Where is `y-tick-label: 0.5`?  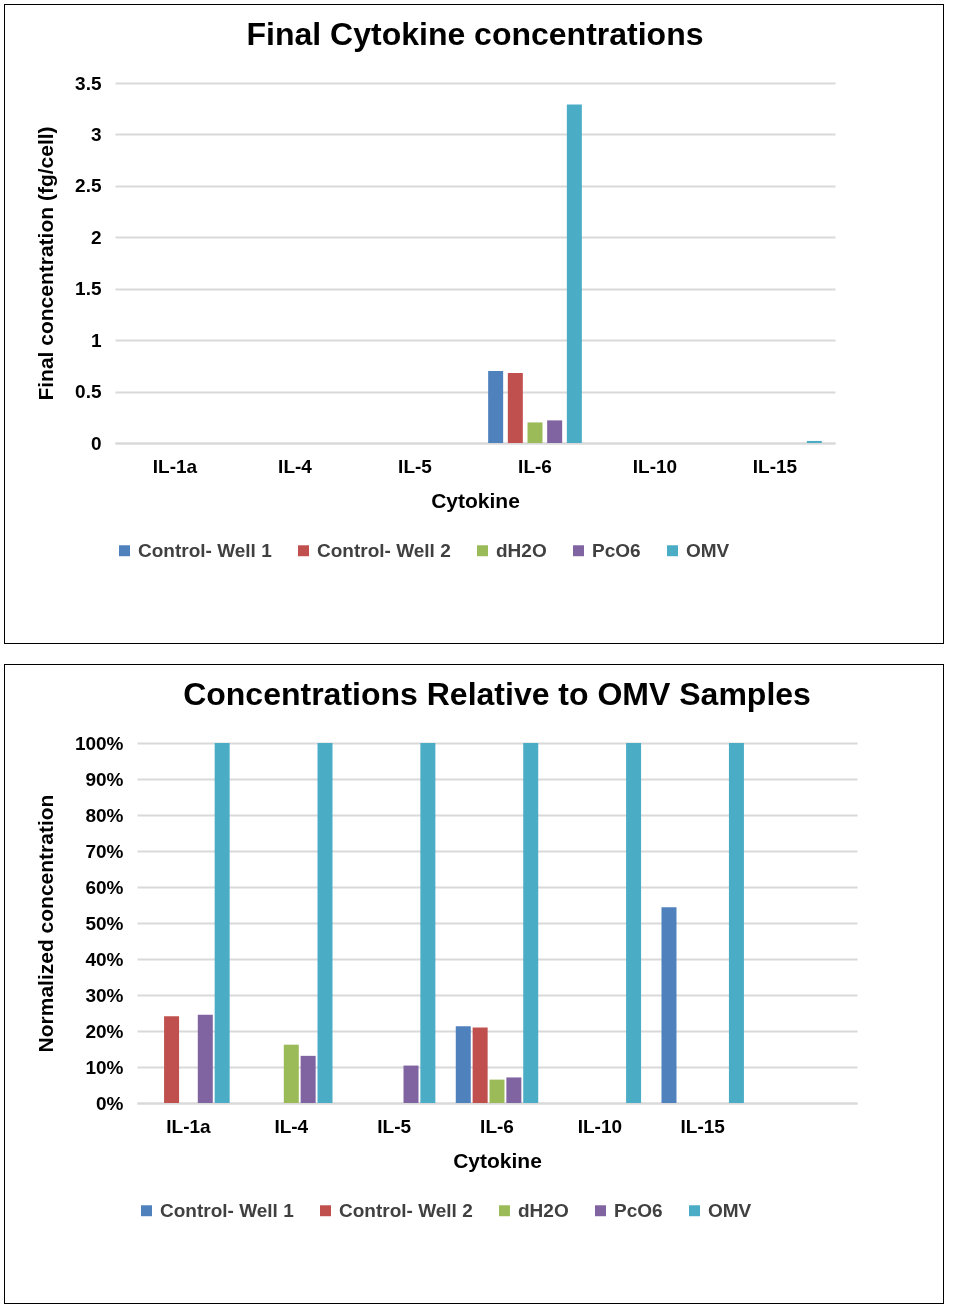
y-tick-label: 0.5 is located at coordinates (88, 392).